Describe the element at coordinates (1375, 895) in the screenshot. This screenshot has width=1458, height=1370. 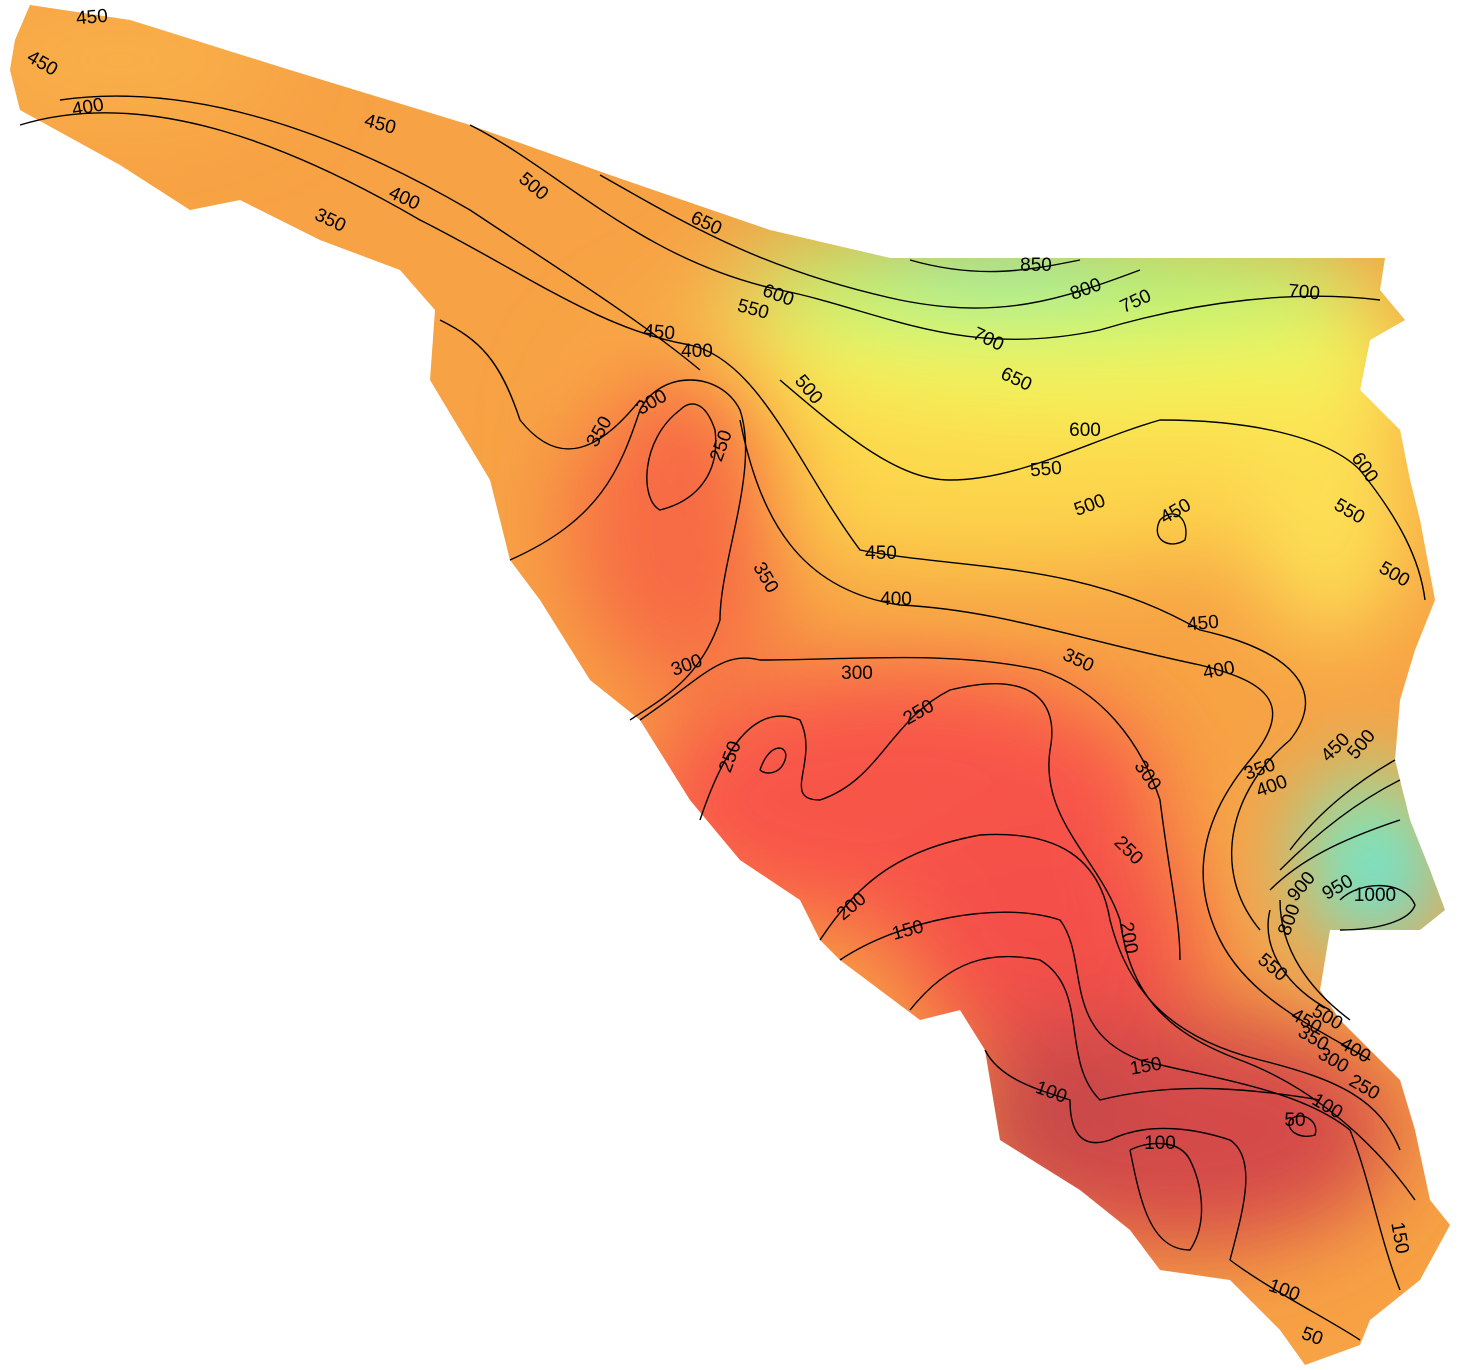
I see `isoline-label: 1000` at that location.